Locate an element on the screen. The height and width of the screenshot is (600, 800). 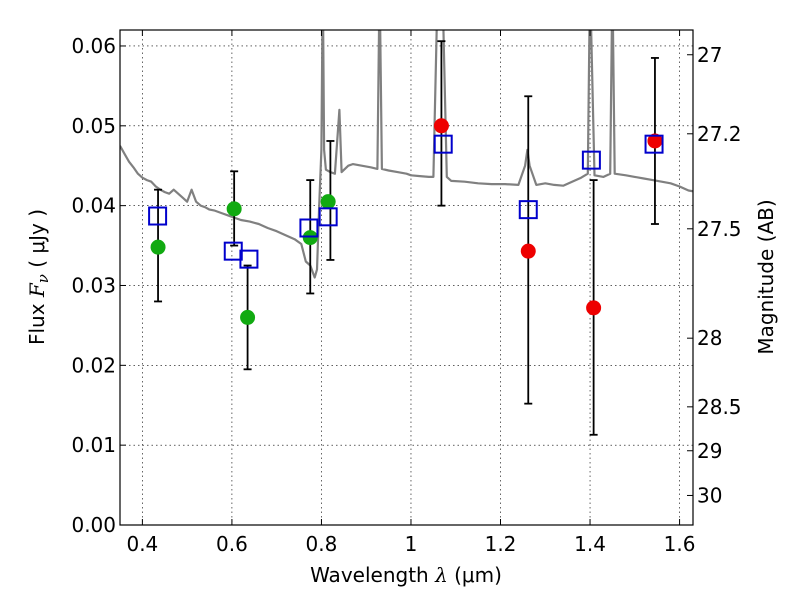
y2-tick-label: 27.5 is located at coordinates (719, 229).